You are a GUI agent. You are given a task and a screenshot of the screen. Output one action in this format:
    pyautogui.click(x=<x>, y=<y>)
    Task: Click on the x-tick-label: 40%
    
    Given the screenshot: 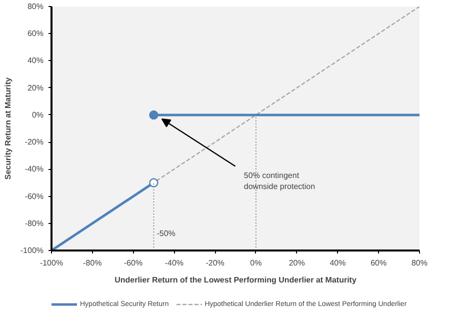 What is the action you would take?
    pyautogui.click(x=338, y=263)
    